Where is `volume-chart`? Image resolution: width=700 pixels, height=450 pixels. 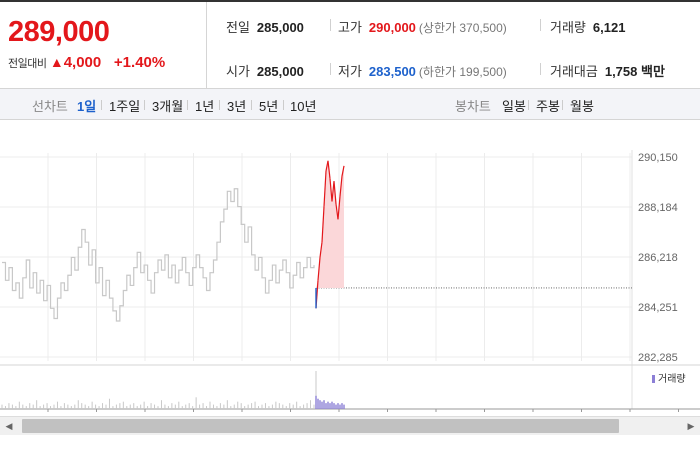 volume-chart is located at coordinates (350, 388).